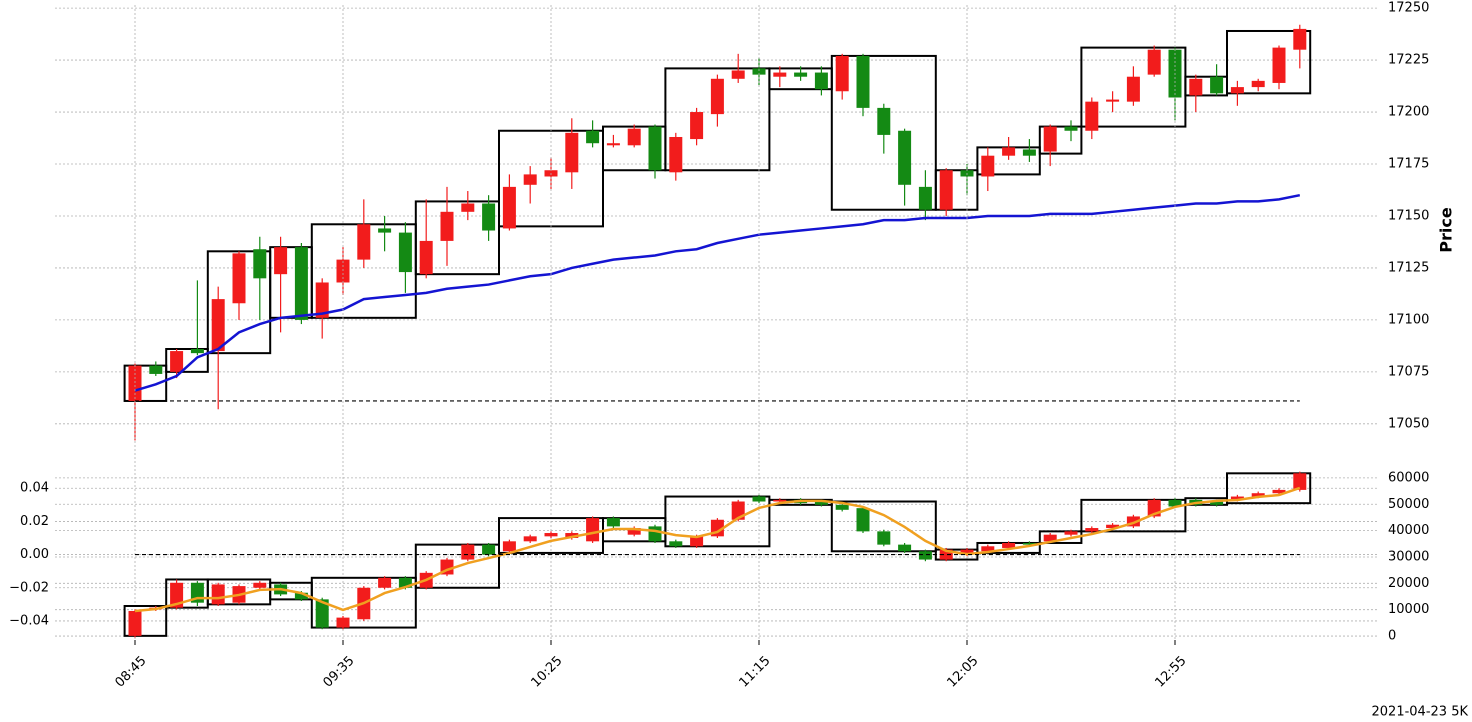 The image size is (1472, 722). I want to click on x-tick-label: 12:55, so click(1170, 671).